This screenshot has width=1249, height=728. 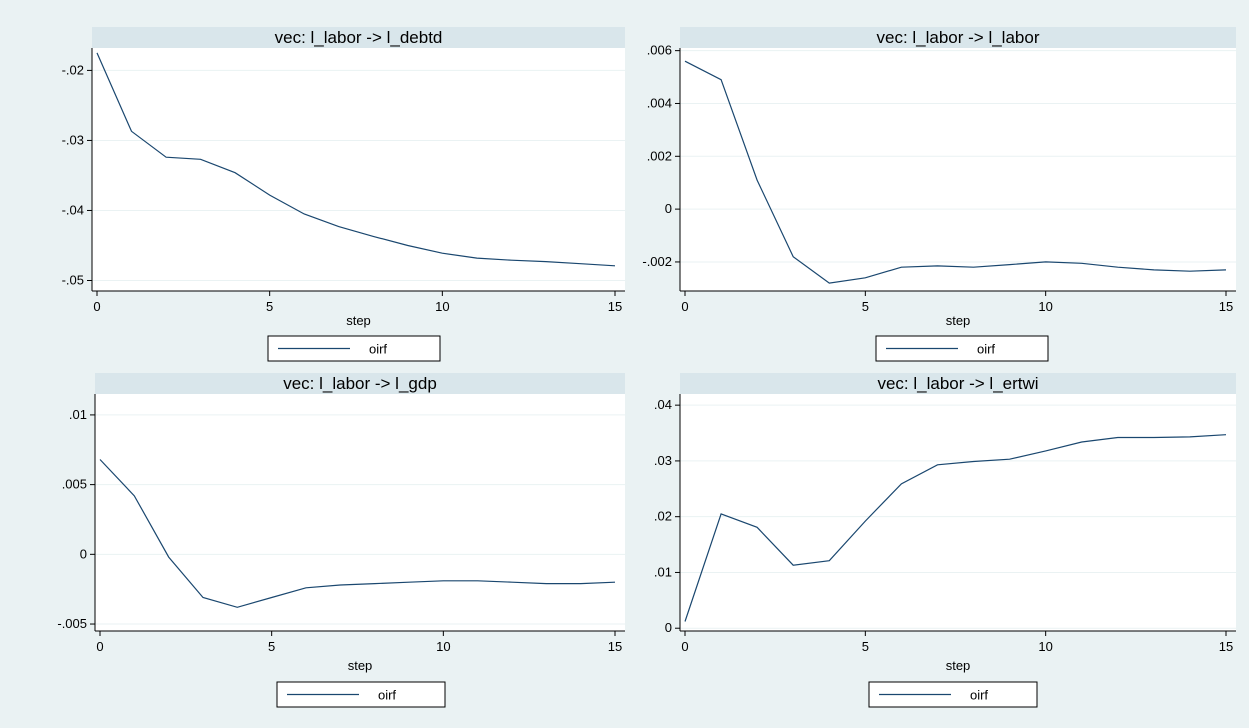 What do you see at coordinates (73, 209) in the screenshot?
I see `y-tick-label: -.04` at bounding box center [73, 209].